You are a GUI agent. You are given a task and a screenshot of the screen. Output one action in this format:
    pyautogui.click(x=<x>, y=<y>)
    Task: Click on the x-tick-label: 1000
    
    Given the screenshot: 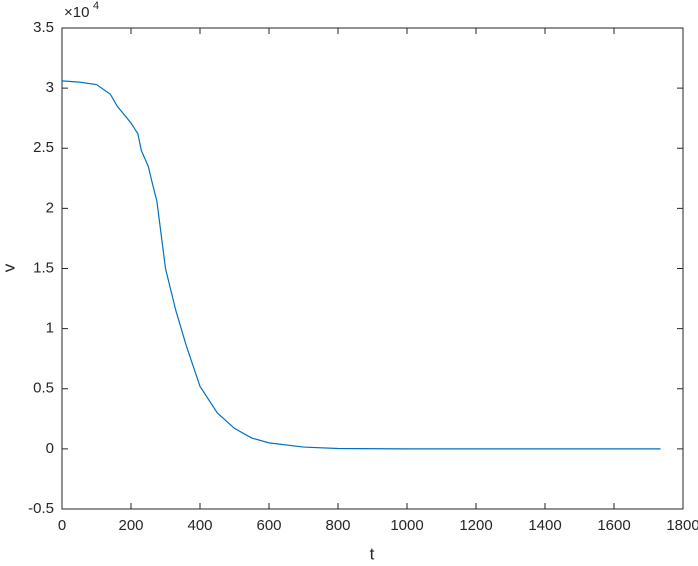 What is the action you would take?
    pyautogui.click(x=406, y=525)
    